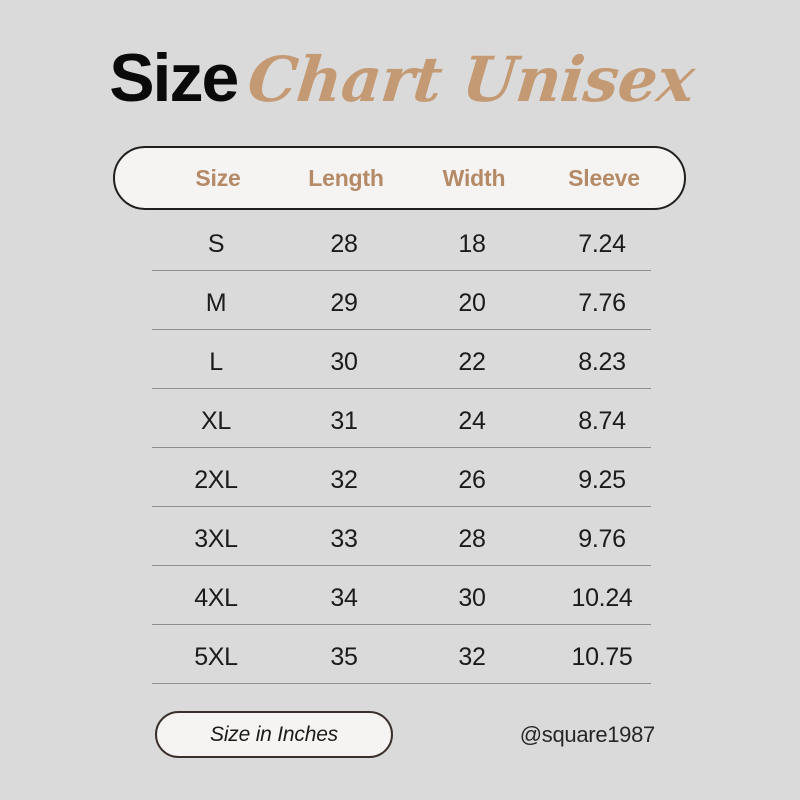  Describe the element at coordinates (216, 539) in the screenshot. I see `cell-size: 3XL` at that location.